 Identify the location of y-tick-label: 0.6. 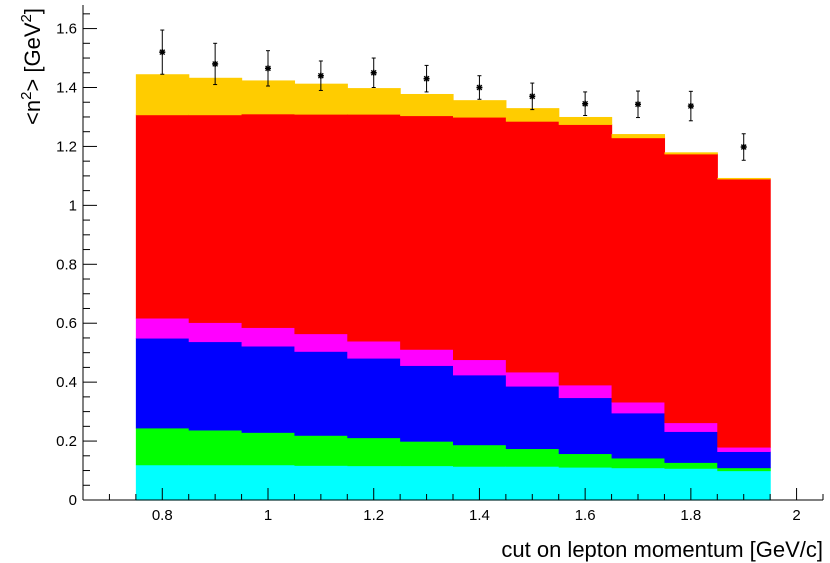
(66, 323).